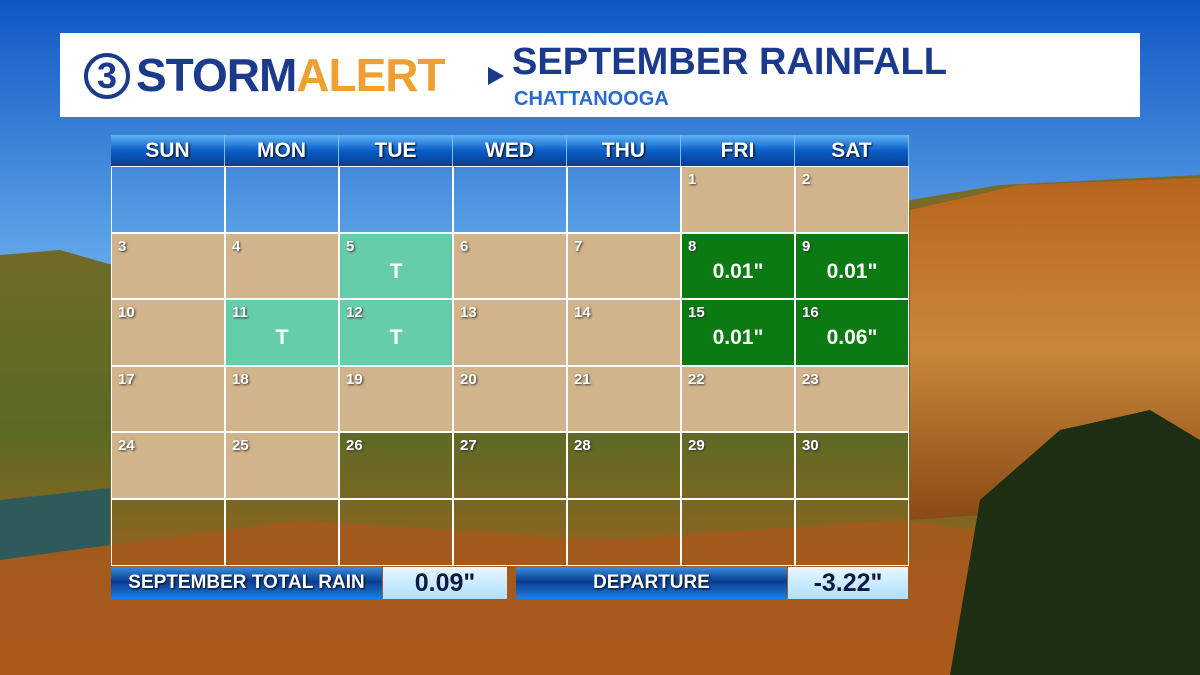 The height and width of the screenshot is (675, 1200). Describe the element at coordinates (810, 446) in the screenshot. I see `day-number: 30` at that location.